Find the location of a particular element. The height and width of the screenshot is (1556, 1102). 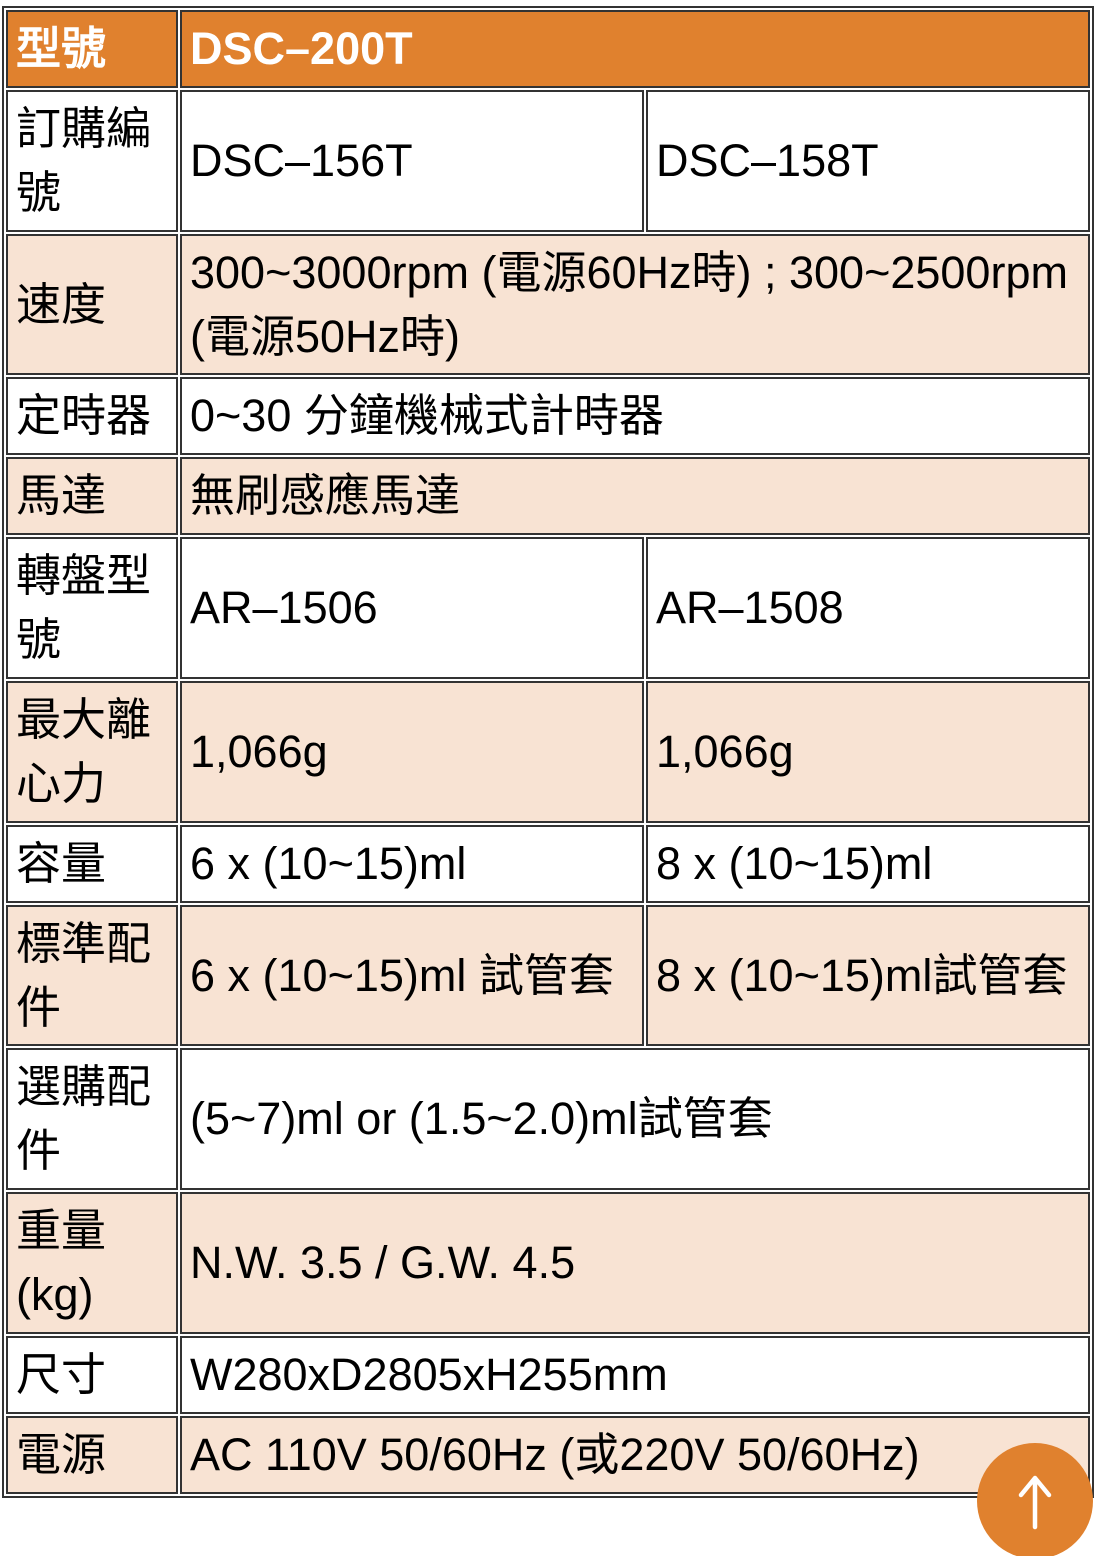

back-to-top-button is located at coordinates (1035, 1499).